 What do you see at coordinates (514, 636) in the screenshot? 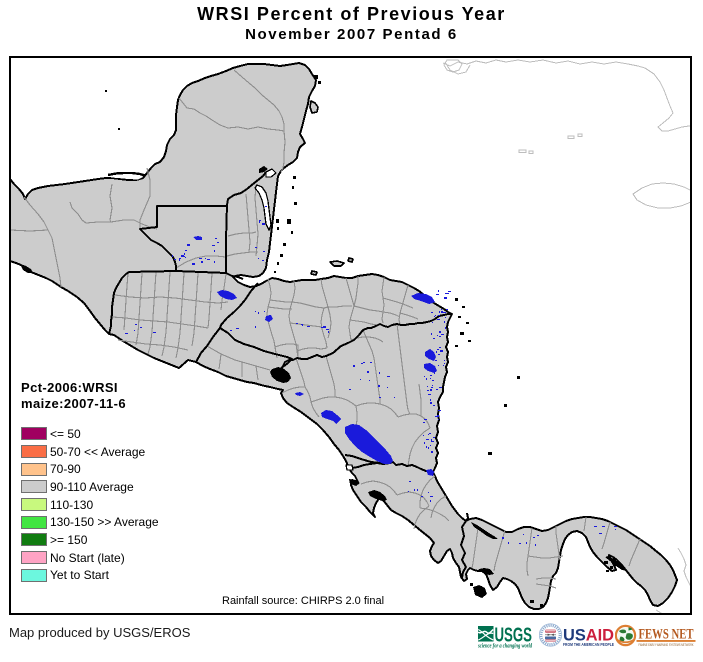
I see `svg-text: USGS` at bounding box center [514, 636].